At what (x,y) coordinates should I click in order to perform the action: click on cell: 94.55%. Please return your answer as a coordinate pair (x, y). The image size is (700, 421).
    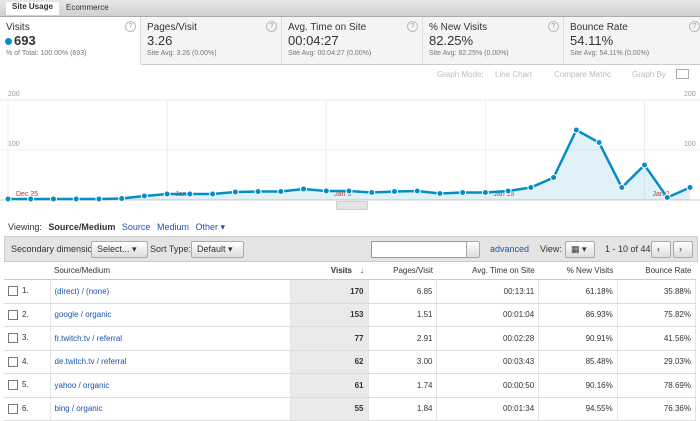
    Looking at the image, I should click on (578, 409).